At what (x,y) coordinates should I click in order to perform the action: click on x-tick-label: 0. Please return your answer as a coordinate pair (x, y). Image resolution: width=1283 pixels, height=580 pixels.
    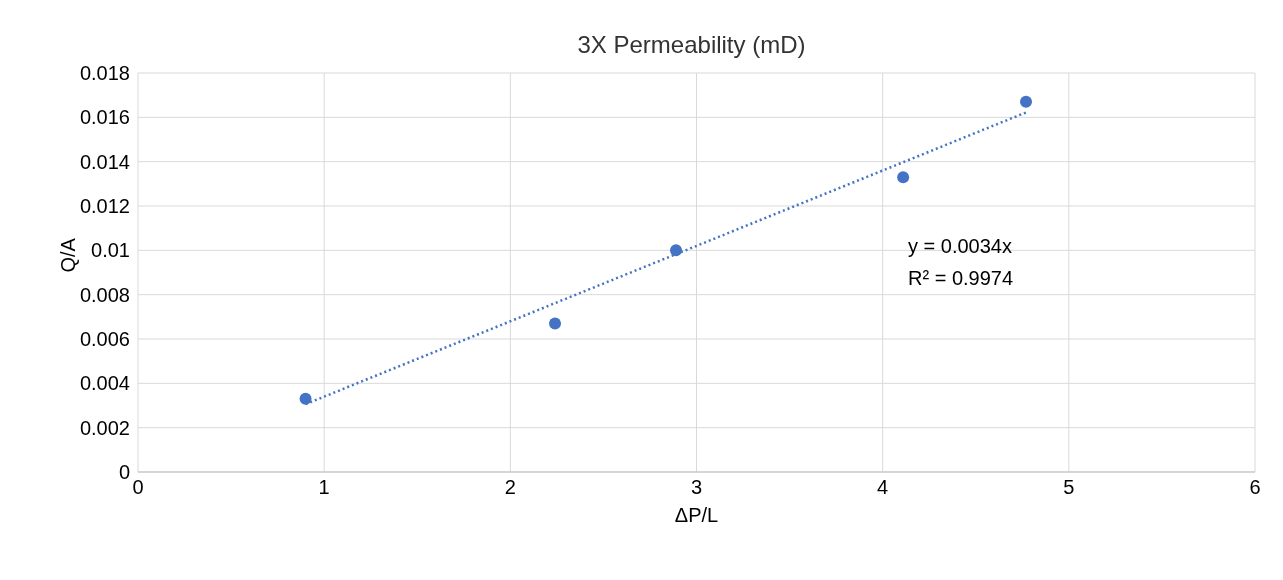
    Looking at the image, I should click on (138, 487).